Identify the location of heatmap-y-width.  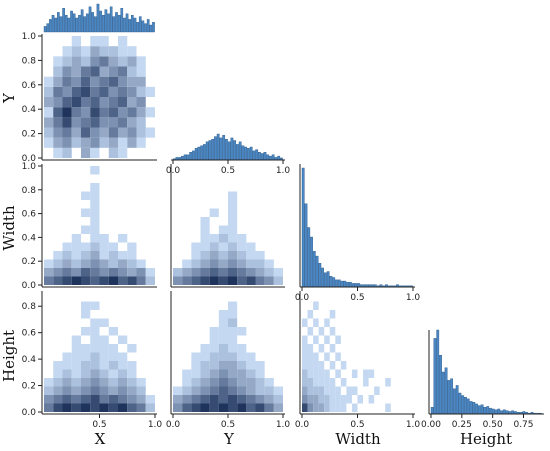
(228, 238).